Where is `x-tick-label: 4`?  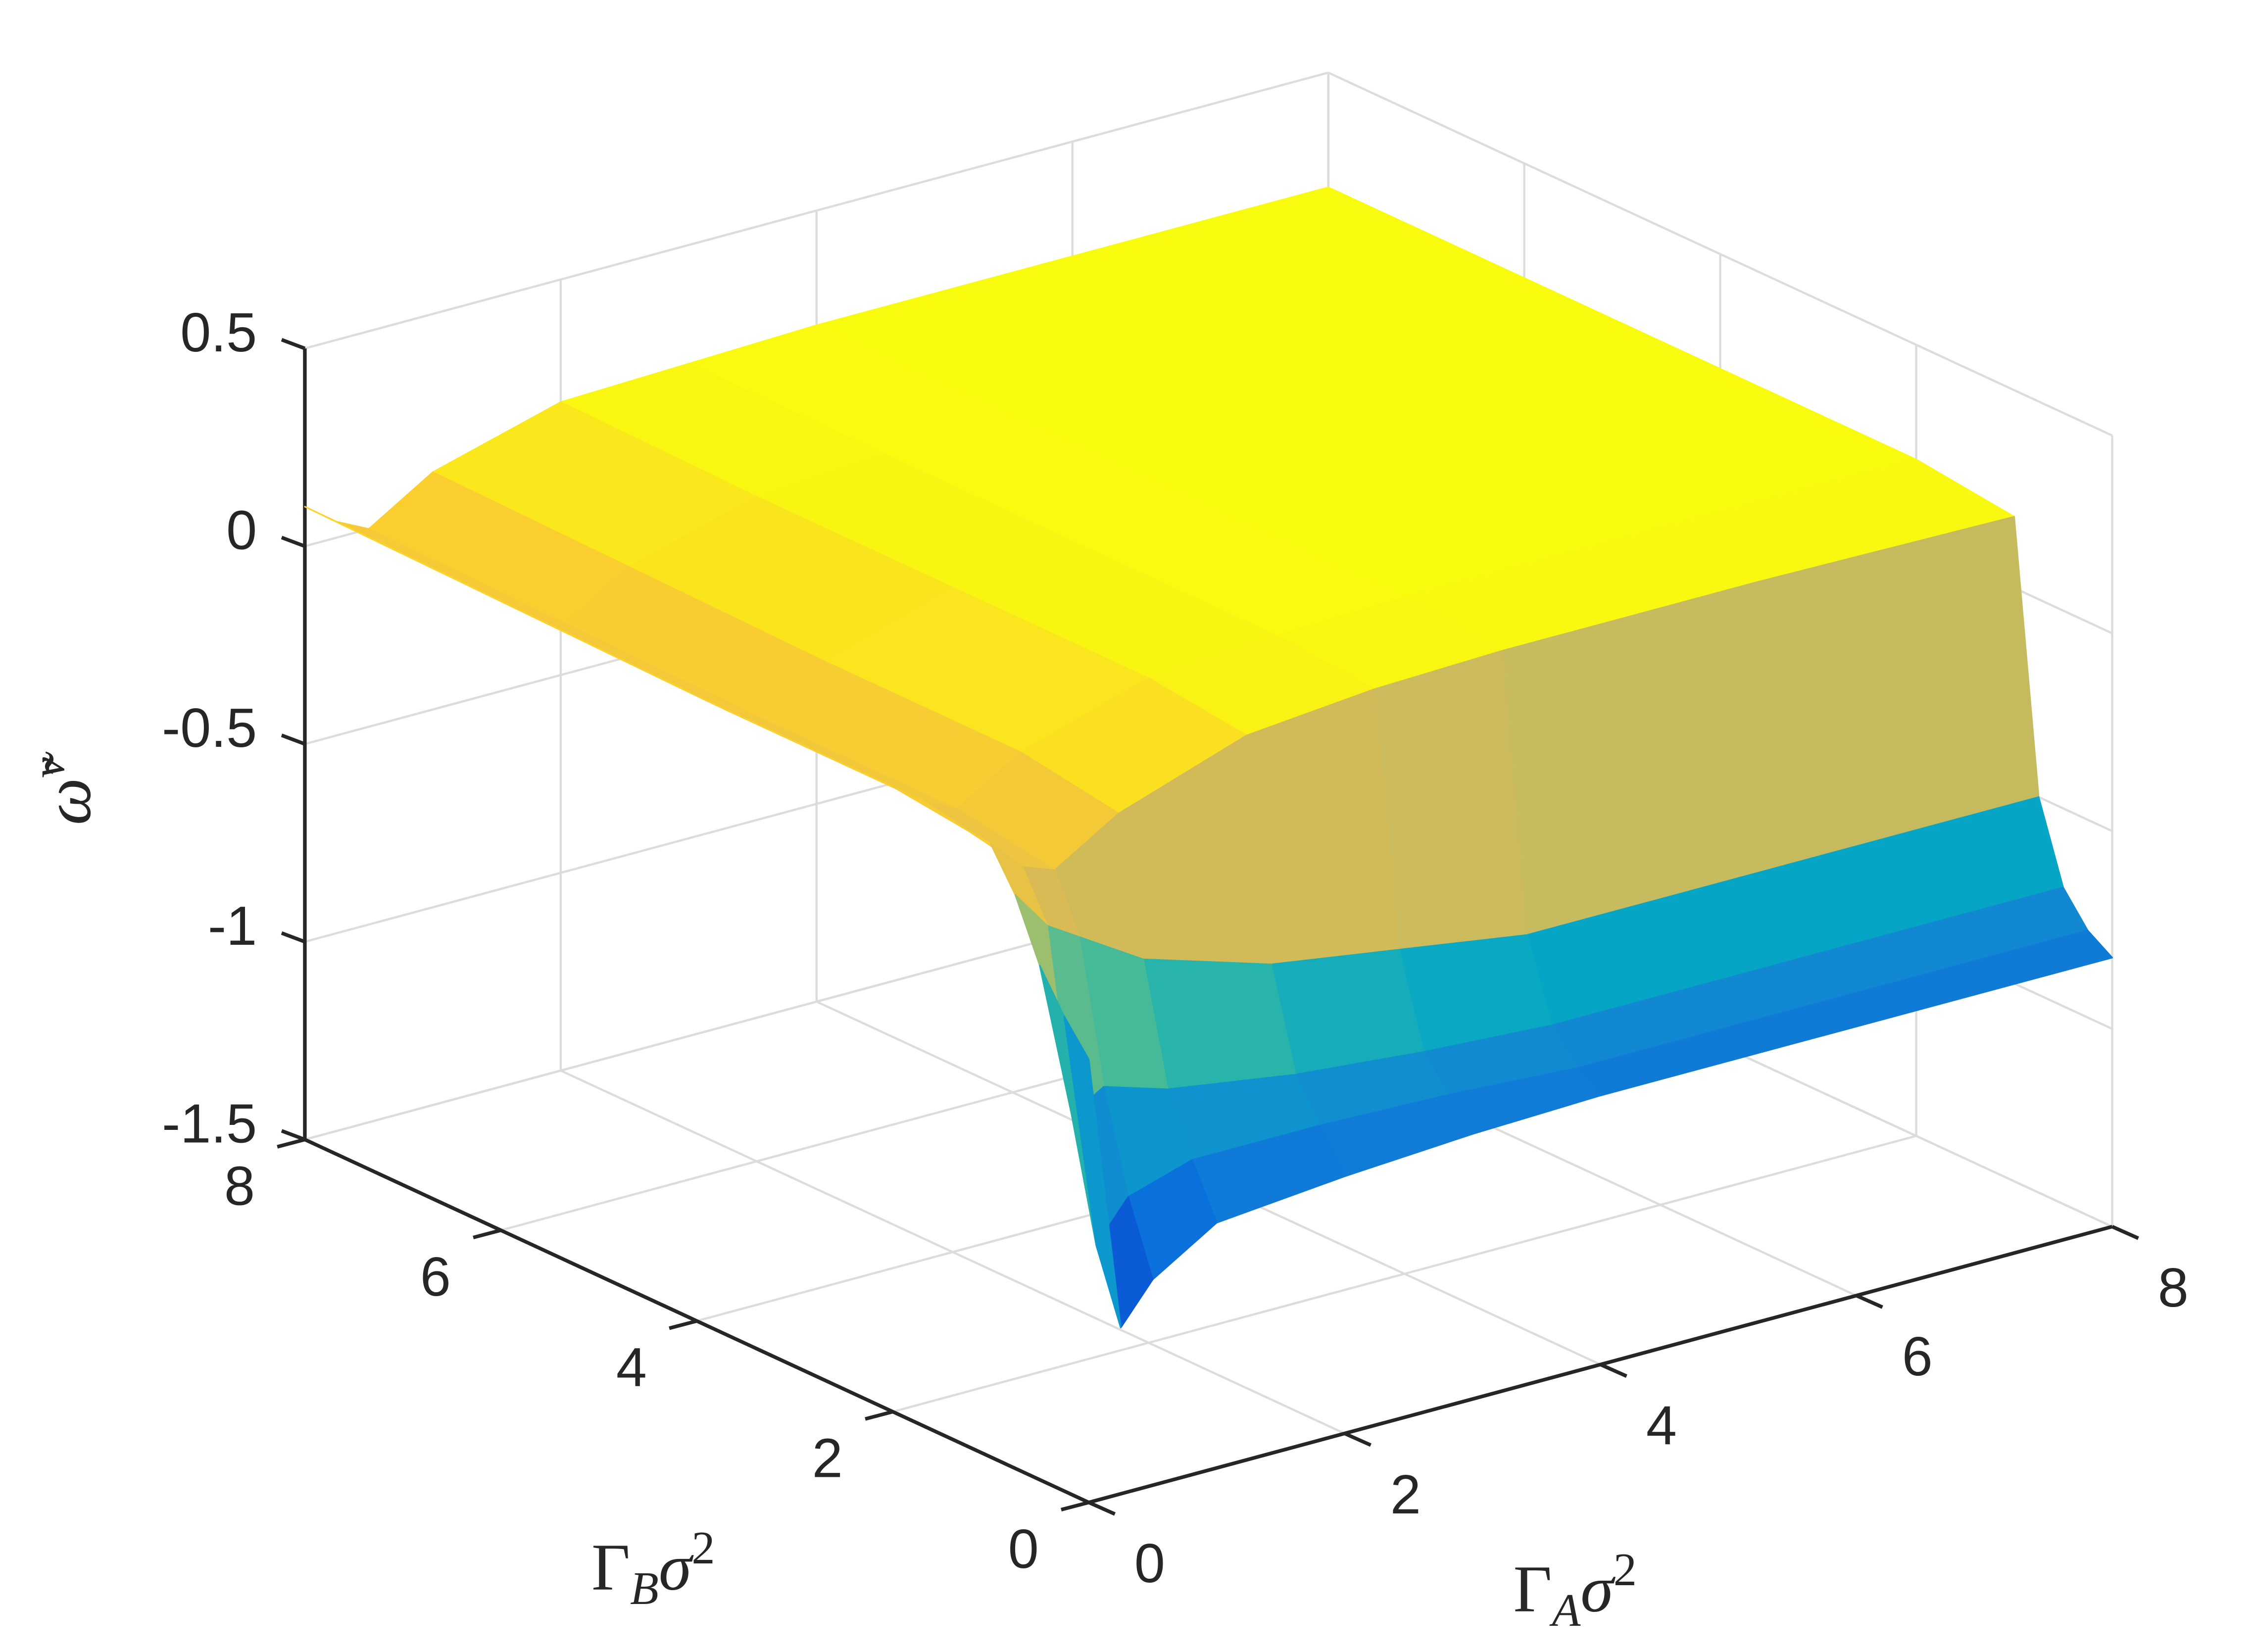
x-tick-label: 4 is located at coordinates (1661, 1425).